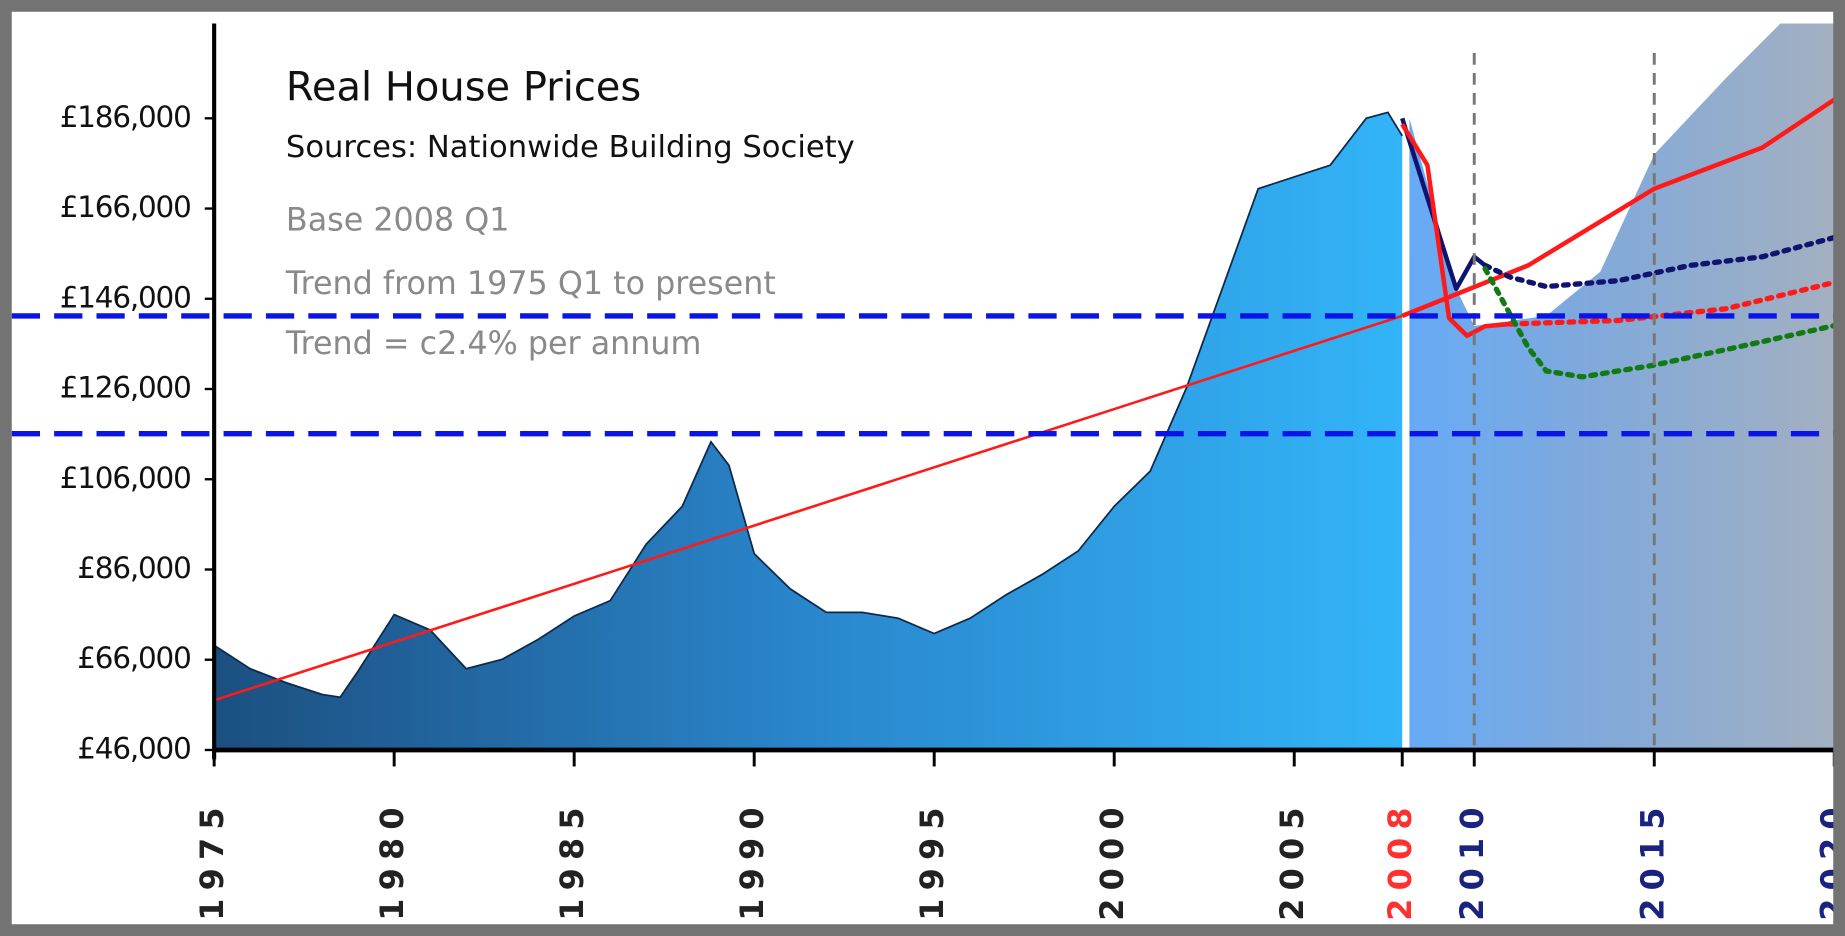  What do you see at coordinates (573, 859) in the screenshot?
I see `x-tick-label: 1985` at bounding box center [573, 859].